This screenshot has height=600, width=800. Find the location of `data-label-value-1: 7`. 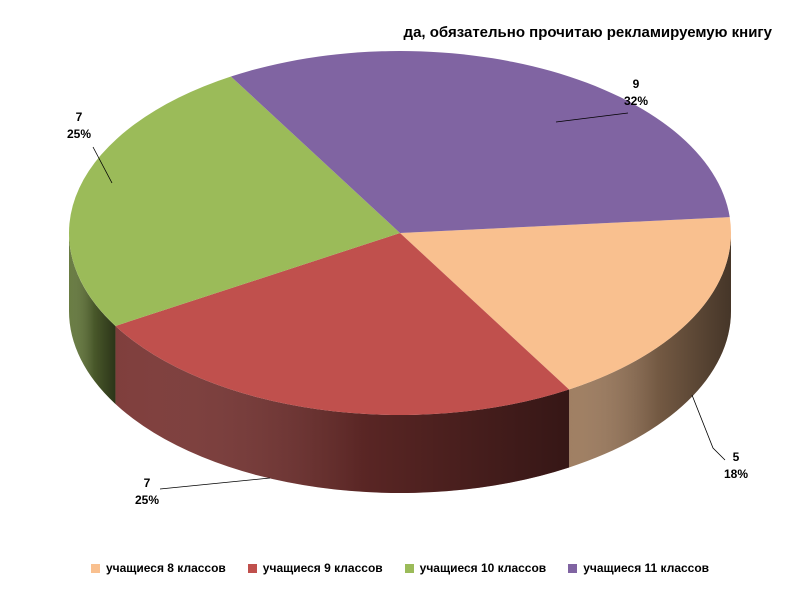

data-label-value-1: 7 is located at coordinates (147, 483).